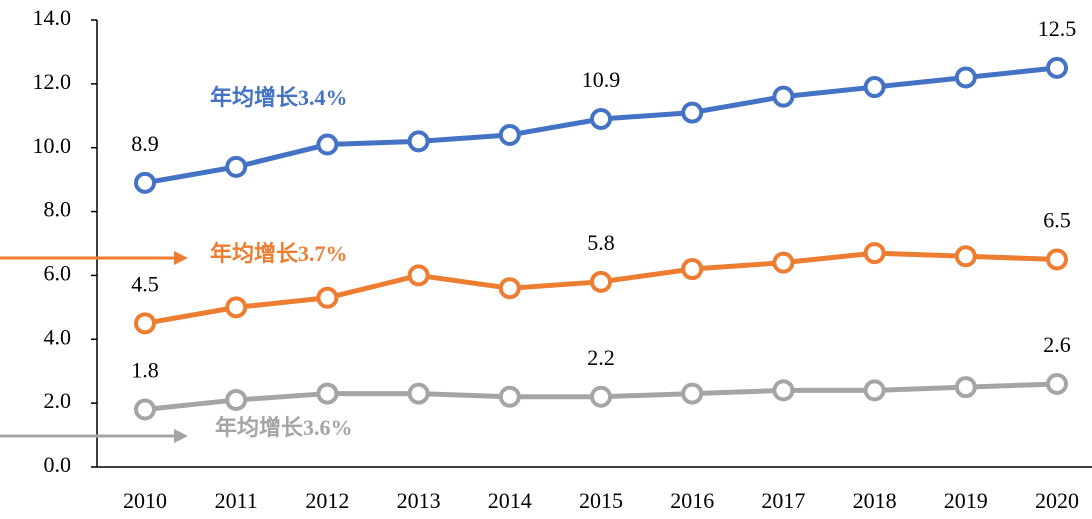 Image resolution: width=1092 pixels, height=519 pixels. What do you see at coordinates (783, 500) in the screenshot?
I see `x-tick-label: 2017` at bounding box center [783, 500].